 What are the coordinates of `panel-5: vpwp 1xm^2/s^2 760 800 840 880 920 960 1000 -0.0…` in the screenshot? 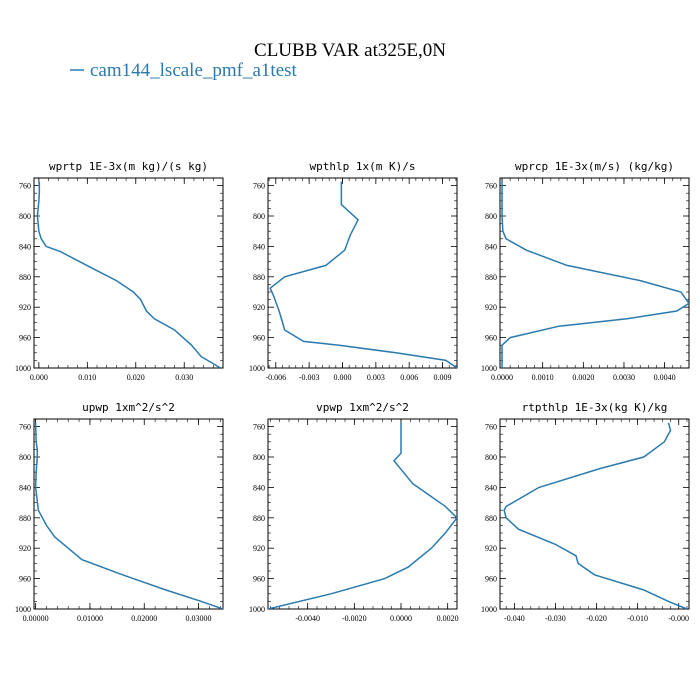 It's located at (354, 512).